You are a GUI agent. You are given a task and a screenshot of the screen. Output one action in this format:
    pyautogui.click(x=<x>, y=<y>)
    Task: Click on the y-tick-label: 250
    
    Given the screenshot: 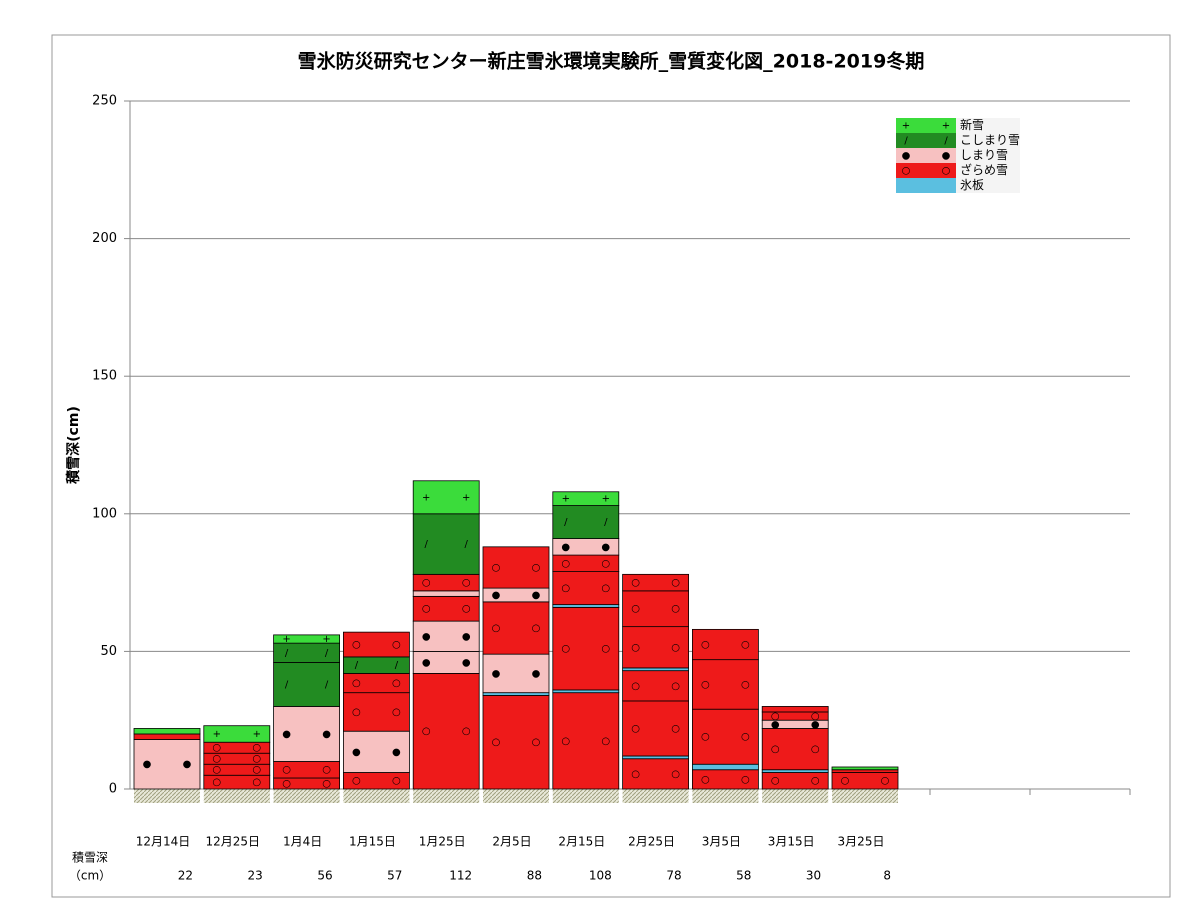 What is the action you would take?
    pyautogui.click(x=104, y=101)
    